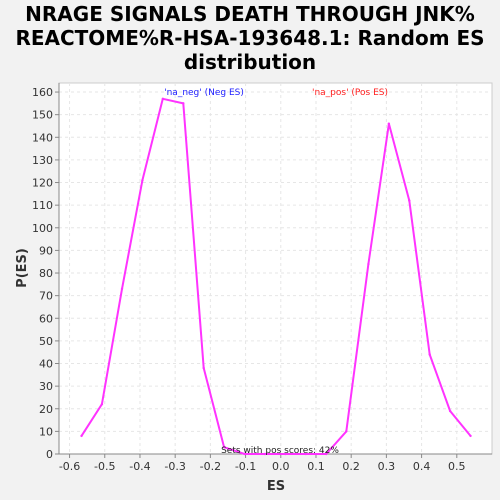 This screenshot has width=500, height=500. I want to click on y-tick-label: 120, so click(42, 183).